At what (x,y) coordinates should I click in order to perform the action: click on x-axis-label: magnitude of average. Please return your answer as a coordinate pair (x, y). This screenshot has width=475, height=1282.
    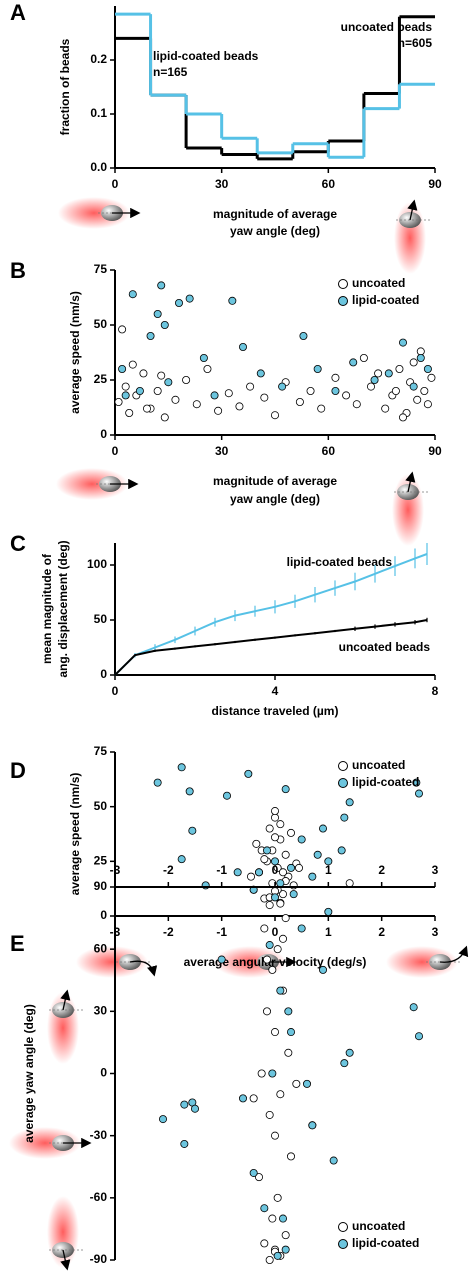
    Looking at the image, I should click on (275, 214).